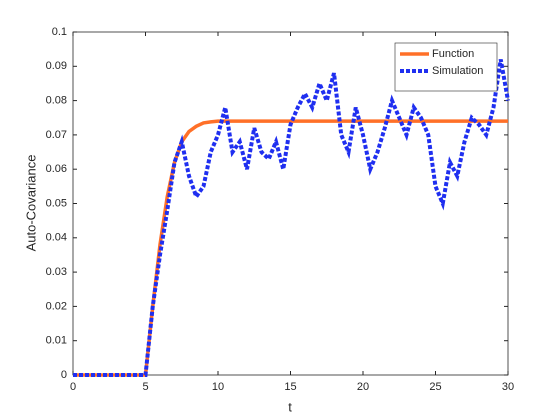  What do you see at coordinates (56, 341) in the screenshot?
I see `y-tick-label: 0.01` at bounding box center [56, 341].